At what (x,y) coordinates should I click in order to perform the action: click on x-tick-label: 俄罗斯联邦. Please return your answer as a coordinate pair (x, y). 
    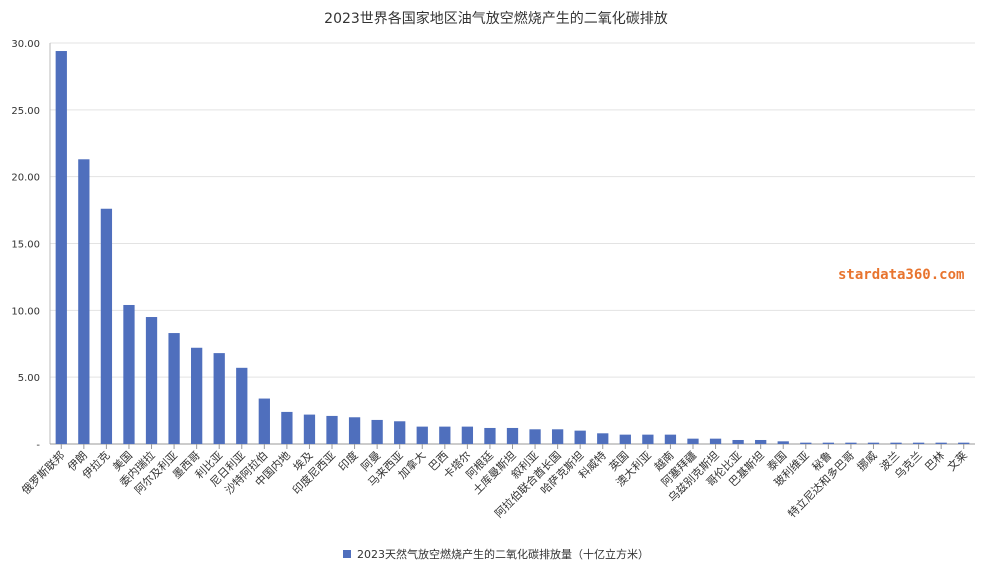
    Looking at the image, I should click on (43, 473).